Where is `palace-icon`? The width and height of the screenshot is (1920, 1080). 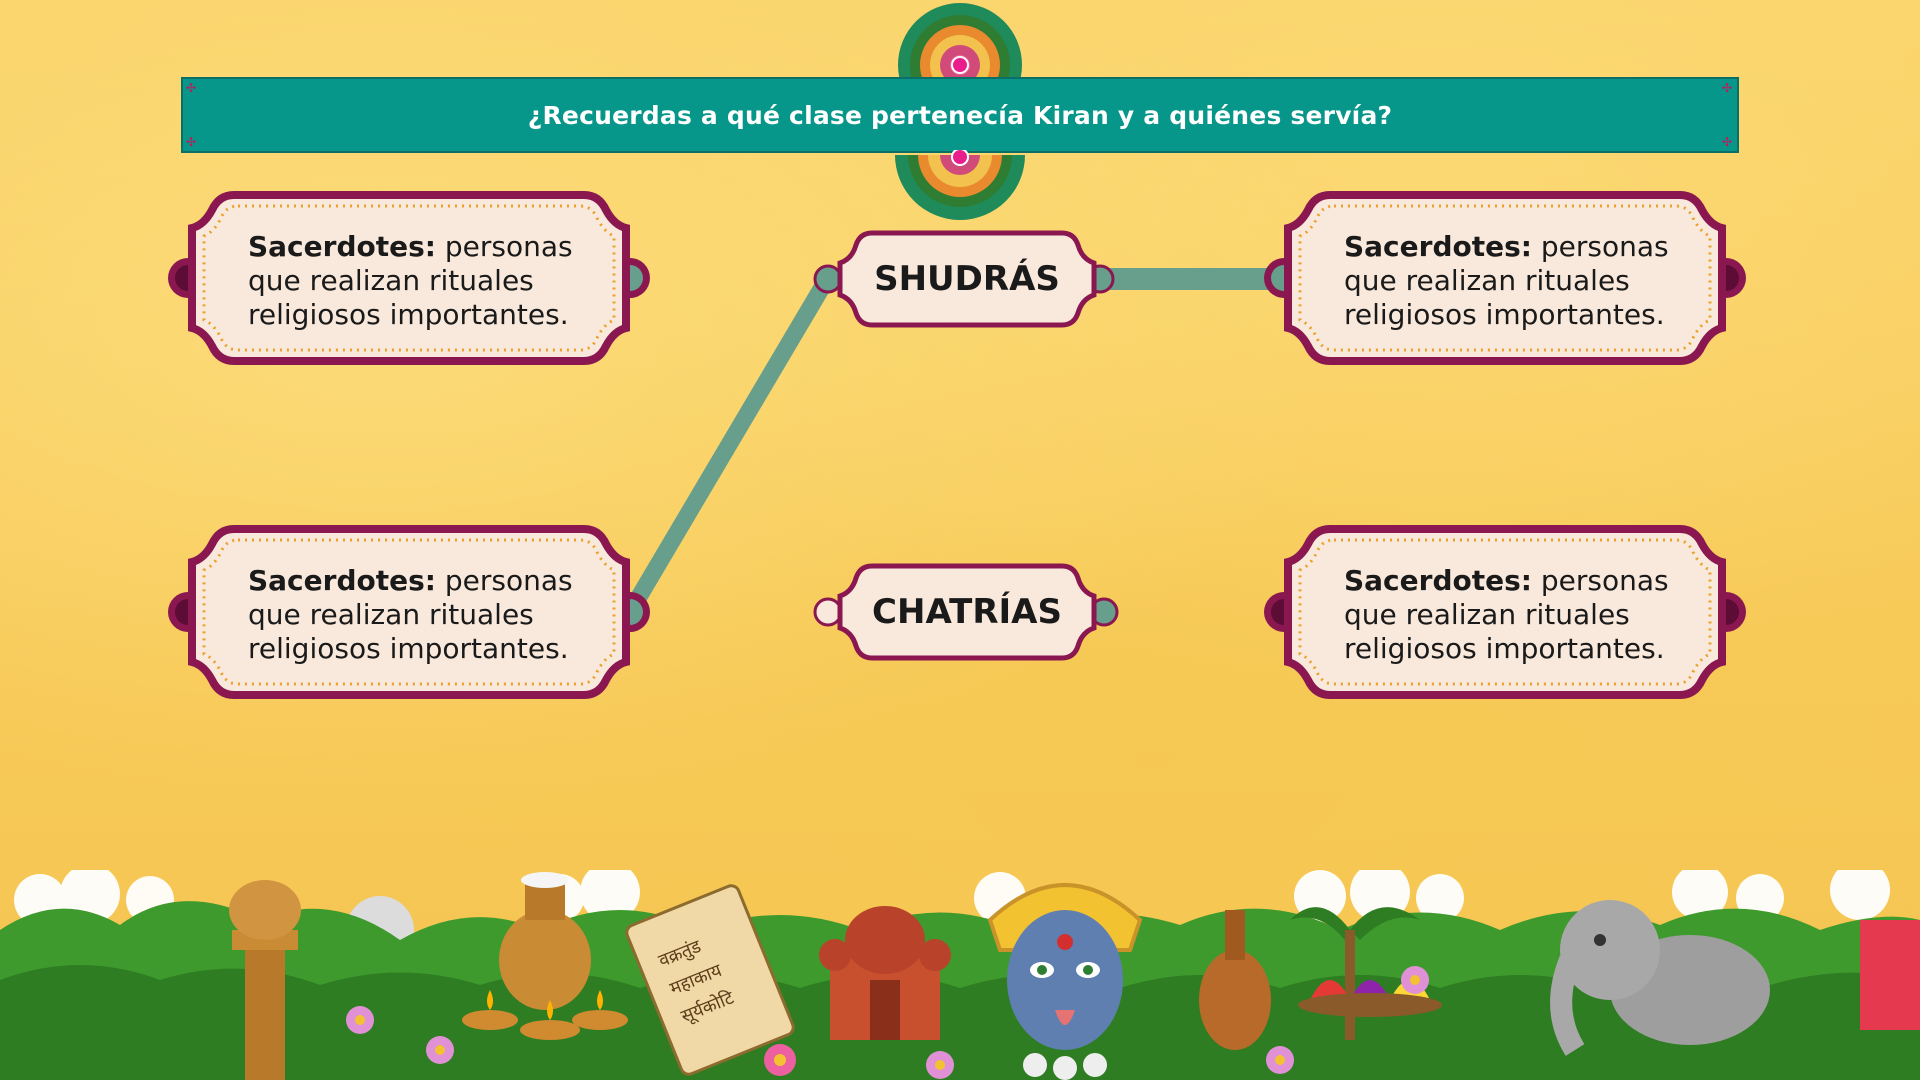
palace-icon is located at coordinates (885, 973).